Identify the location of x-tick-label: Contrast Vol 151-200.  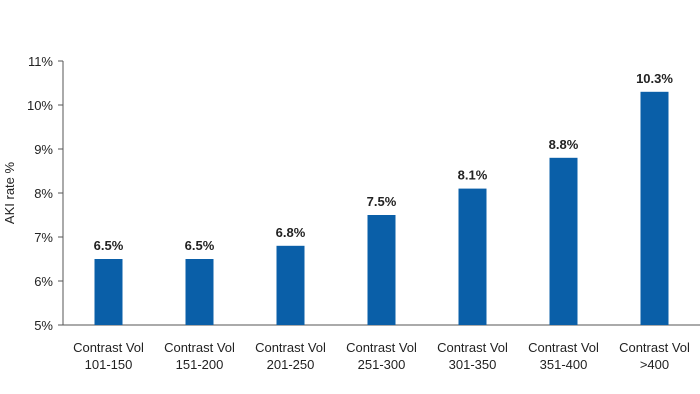
(199, 356).